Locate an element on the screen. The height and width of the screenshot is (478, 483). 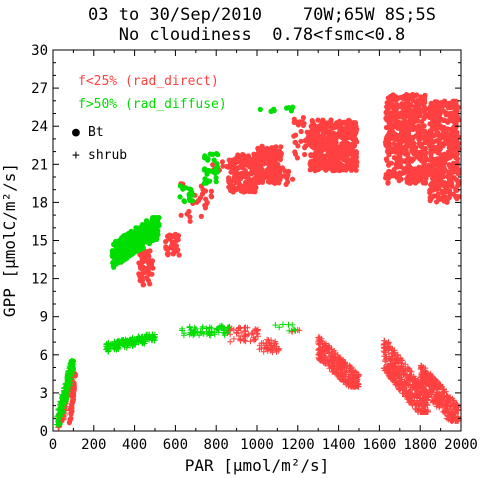
y-tick-label: 24 is located at coordinates (39, 127).